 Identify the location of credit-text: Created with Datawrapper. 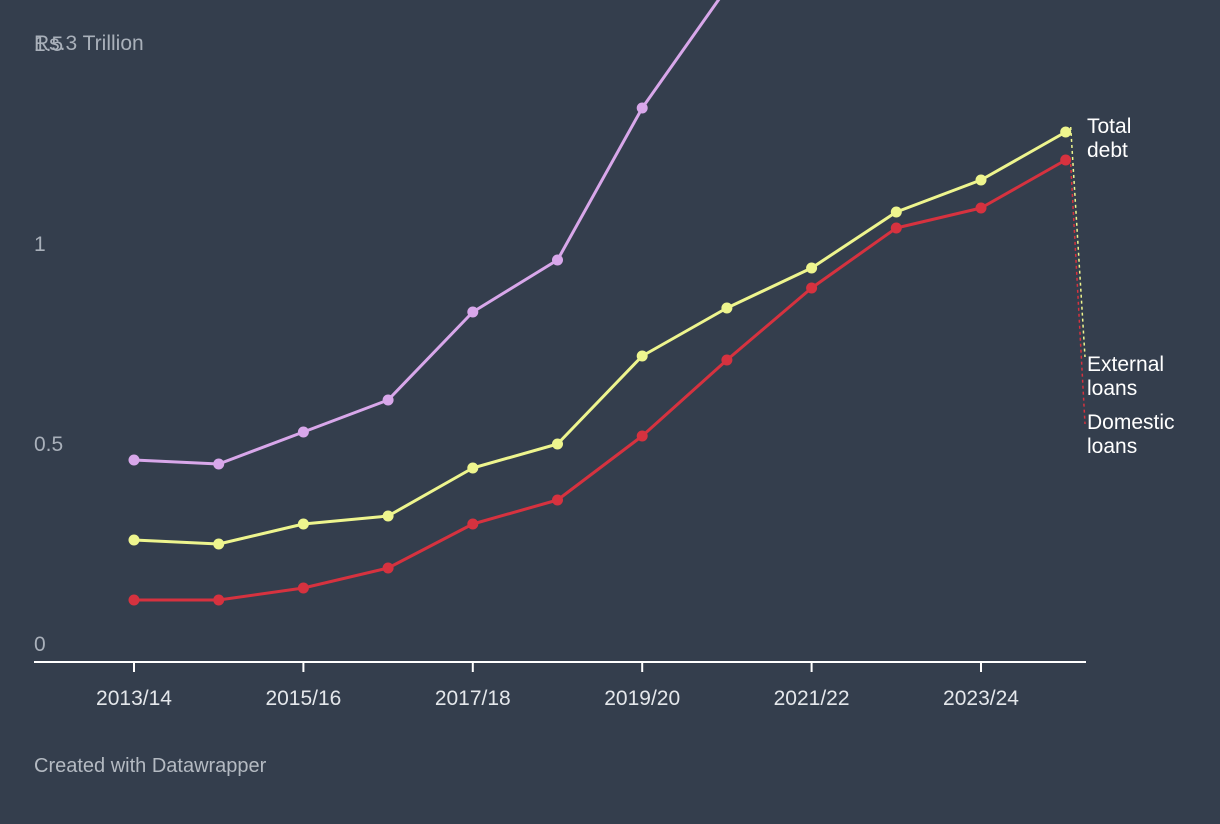
(150, 766).